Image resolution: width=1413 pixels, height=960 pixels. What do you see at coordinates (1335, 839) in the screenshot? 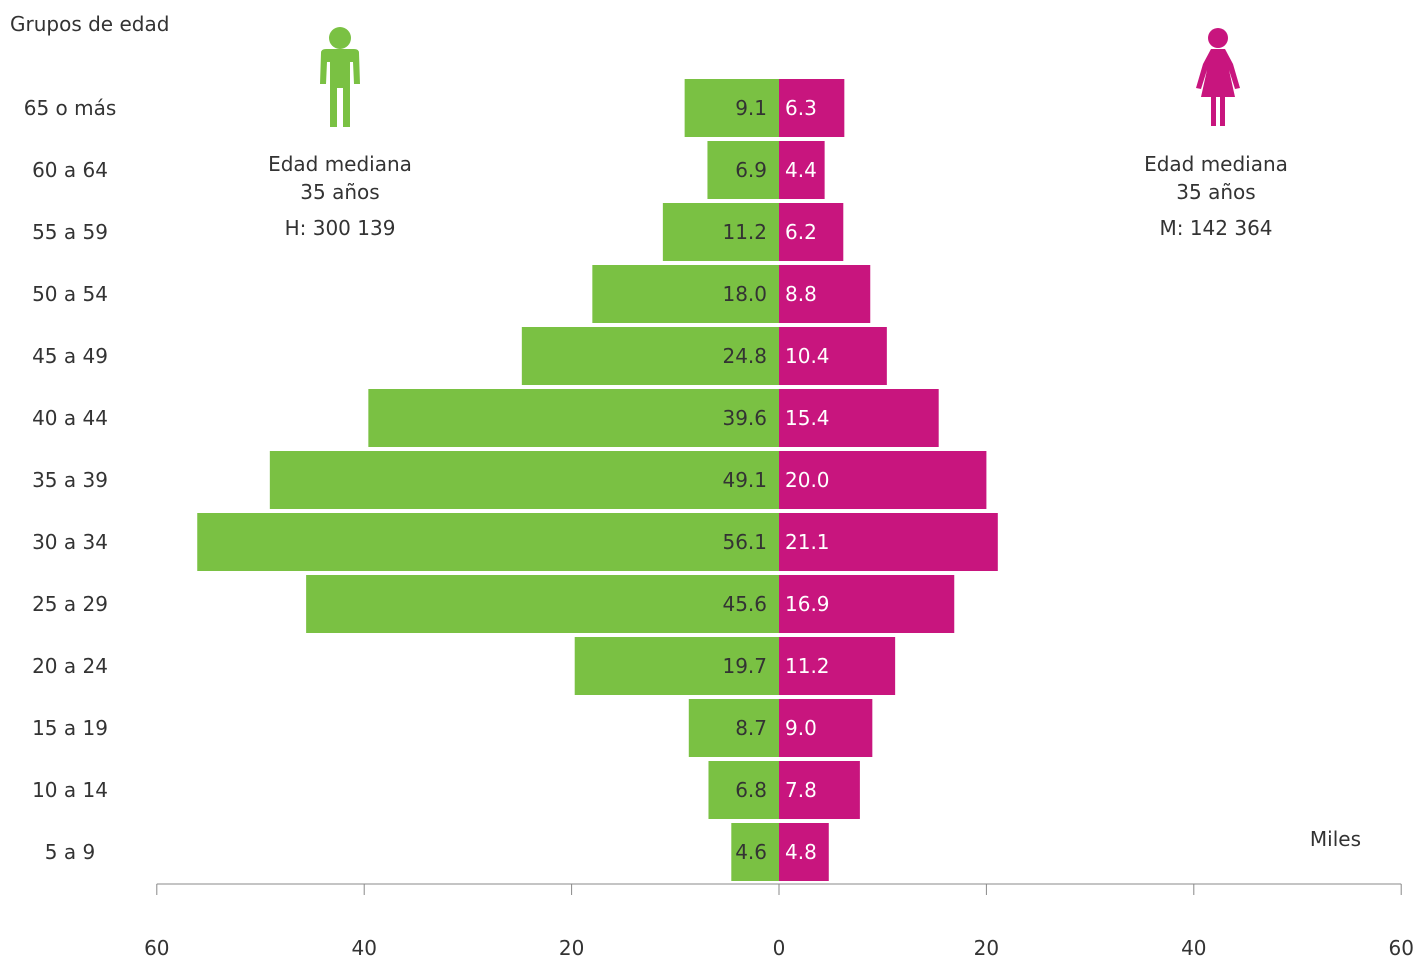
I see `unit-label: Miles` at bounding box center [1335, 839].